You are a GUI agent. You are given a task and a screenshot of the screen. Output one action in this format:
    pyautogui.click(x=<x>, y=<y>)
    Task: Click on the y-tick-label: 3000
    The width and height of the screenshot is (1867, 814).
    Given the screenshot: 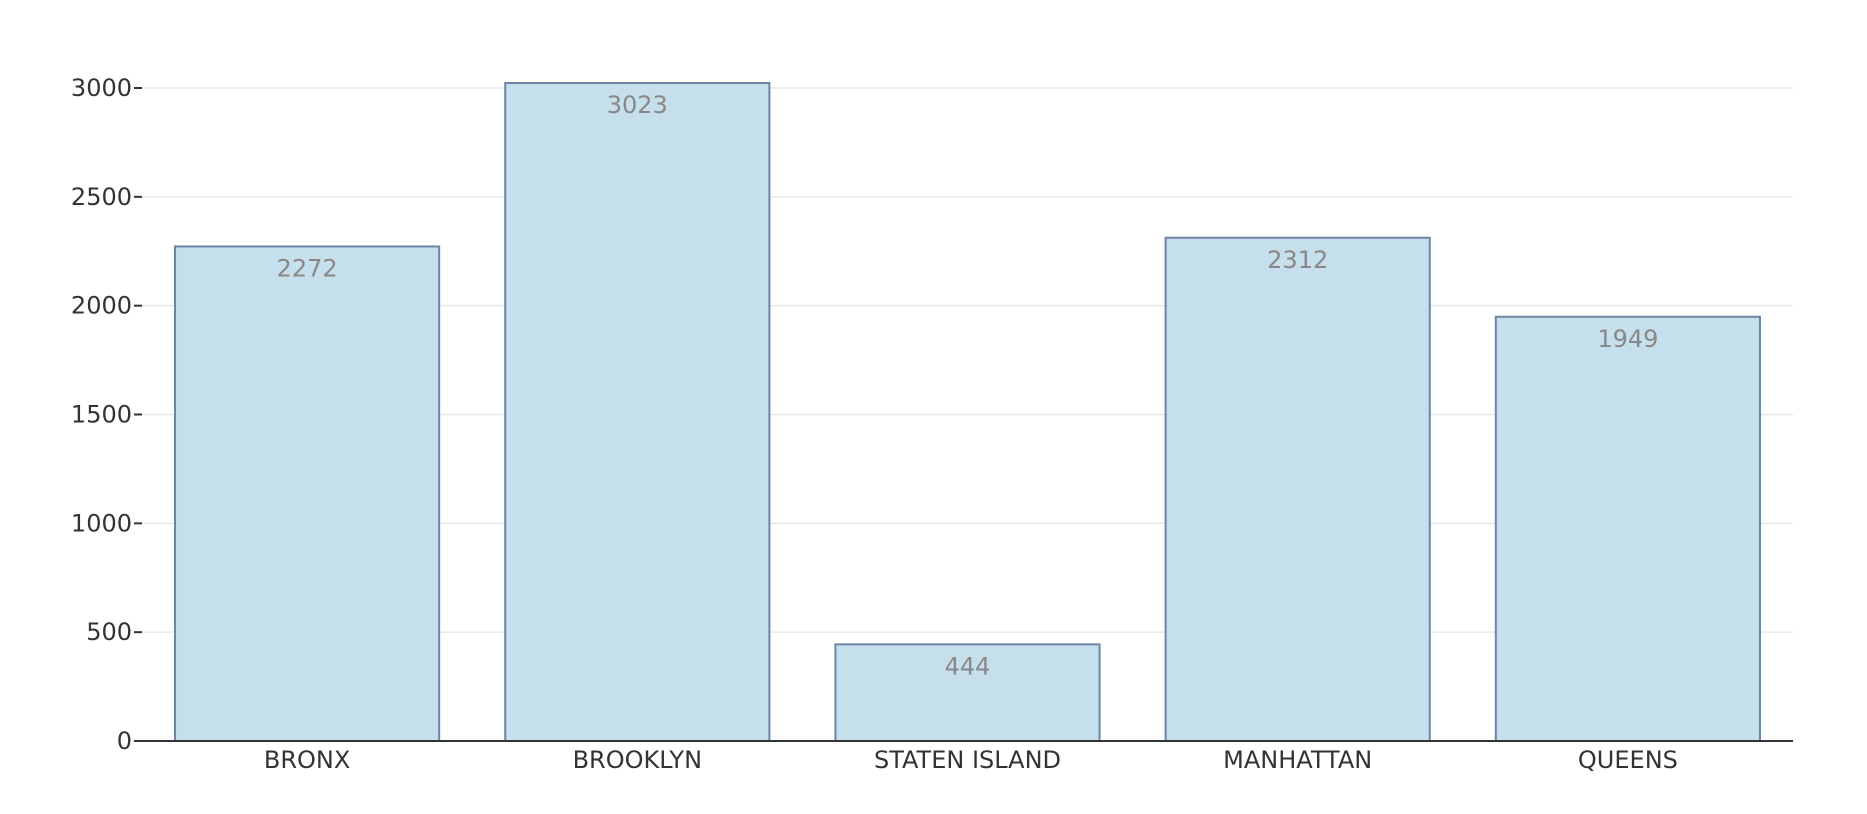 What is the action you would take?
    pyautogui.click(x=101, y=88)
    